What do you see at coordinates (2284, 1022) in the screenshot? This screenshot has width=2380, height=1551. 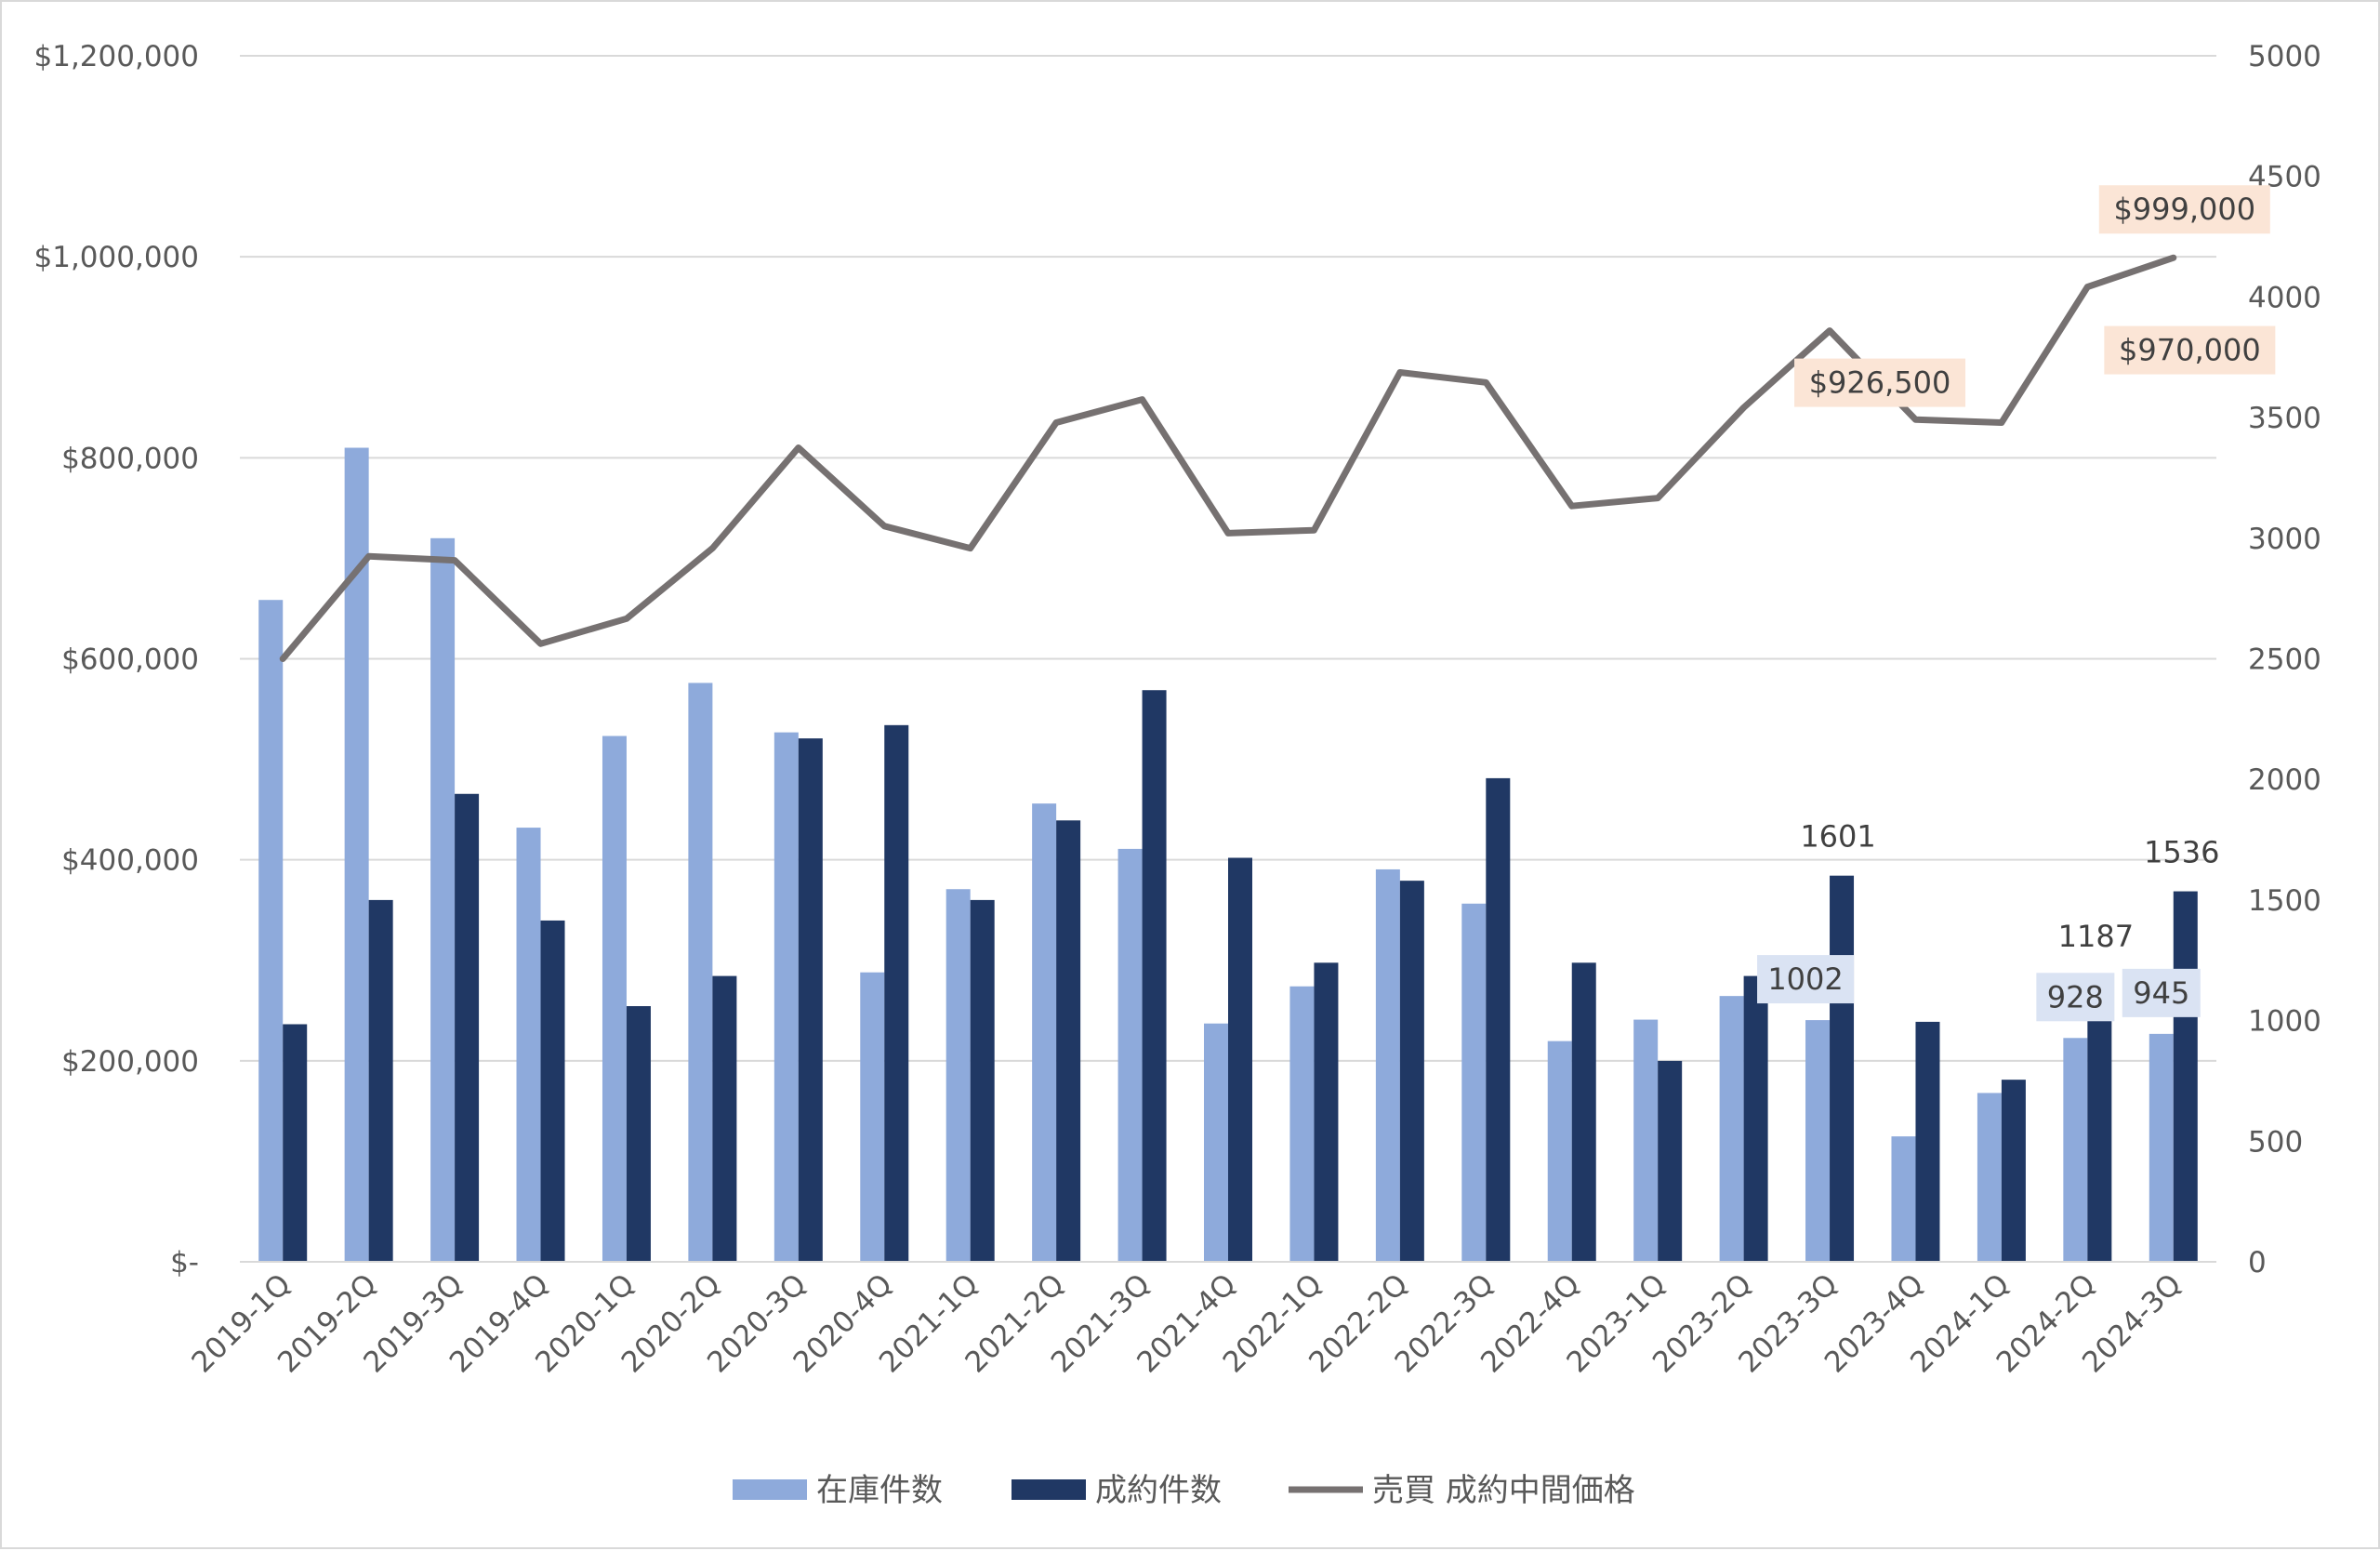 I see `right-axis-tick-label: 1000` at bounding box center [2284, 1022].